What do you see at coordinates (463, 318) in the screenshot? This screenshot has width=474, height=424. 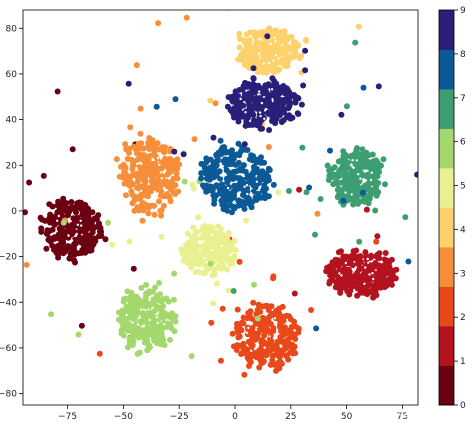 I see `colorbar-tick-label: 2` at bounding box center [463, 318].